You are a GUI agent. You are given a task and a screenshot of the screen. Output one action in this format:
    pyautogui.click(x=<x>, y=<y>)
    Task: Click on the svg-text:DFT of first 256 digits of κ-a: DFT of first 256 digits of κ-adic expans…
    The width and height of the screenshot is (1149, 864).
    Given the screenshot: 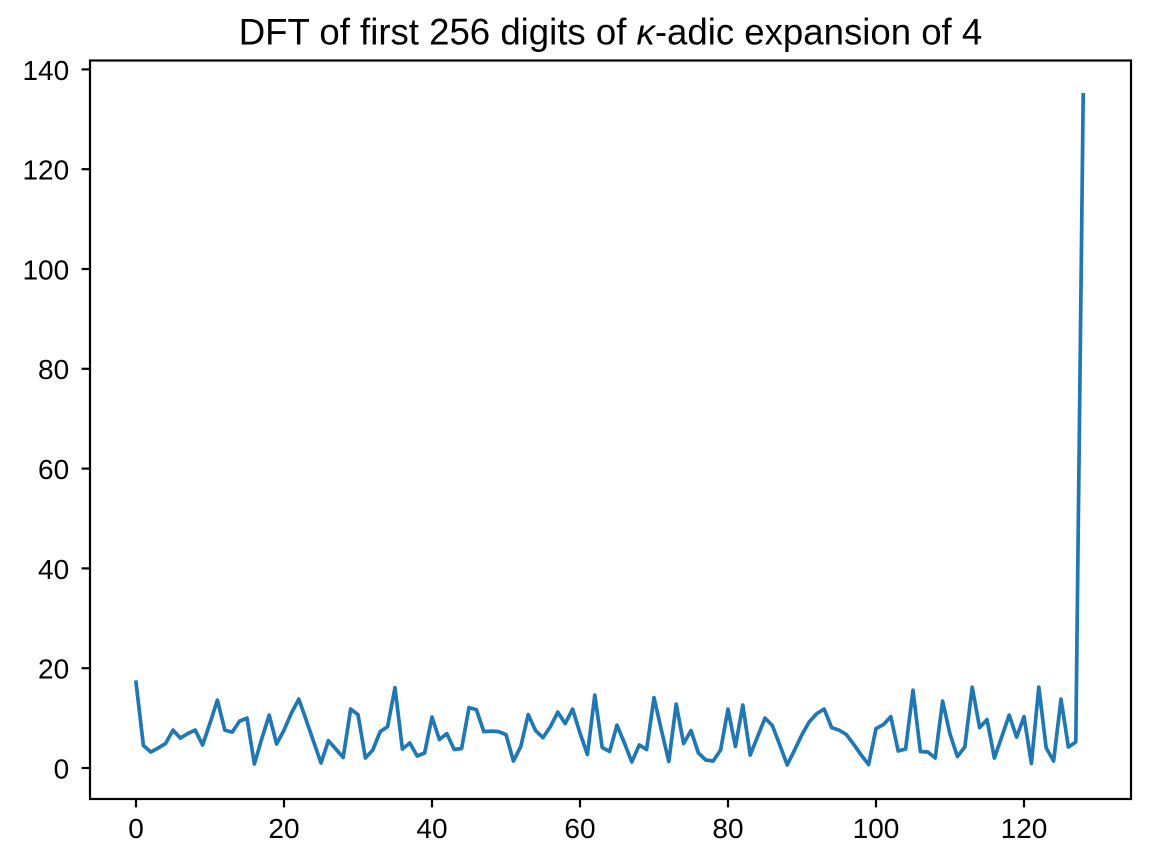 What is the action you would take?
    pyautogui.click(x=610, y=31)
    